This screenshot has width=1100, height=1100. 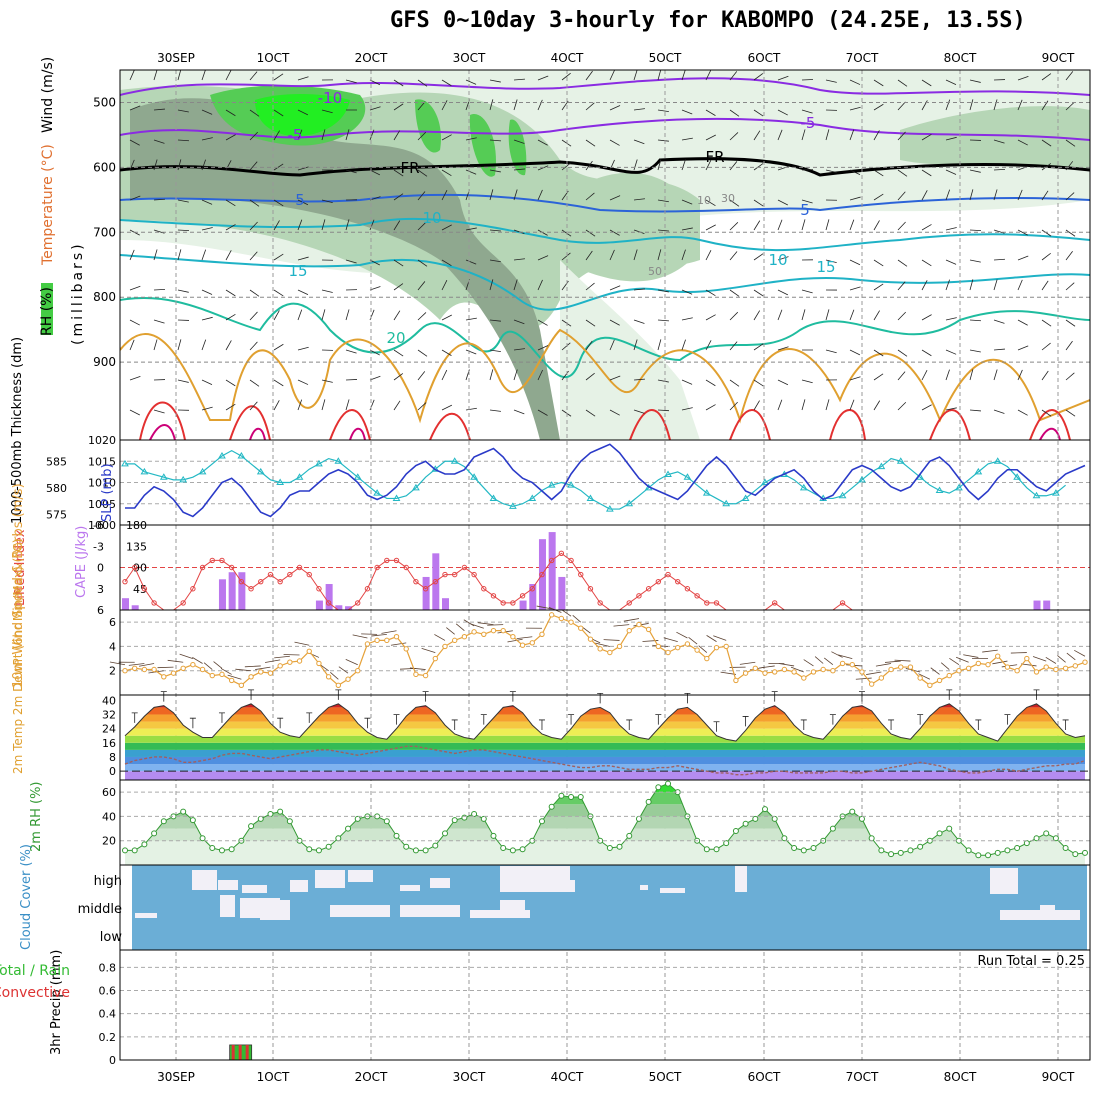 What do you see at coordinates (960, 1077) in the screenshot?
I see `x-tick-bottom-8OCT: 8OCT` at bounding box center [960, 1077].